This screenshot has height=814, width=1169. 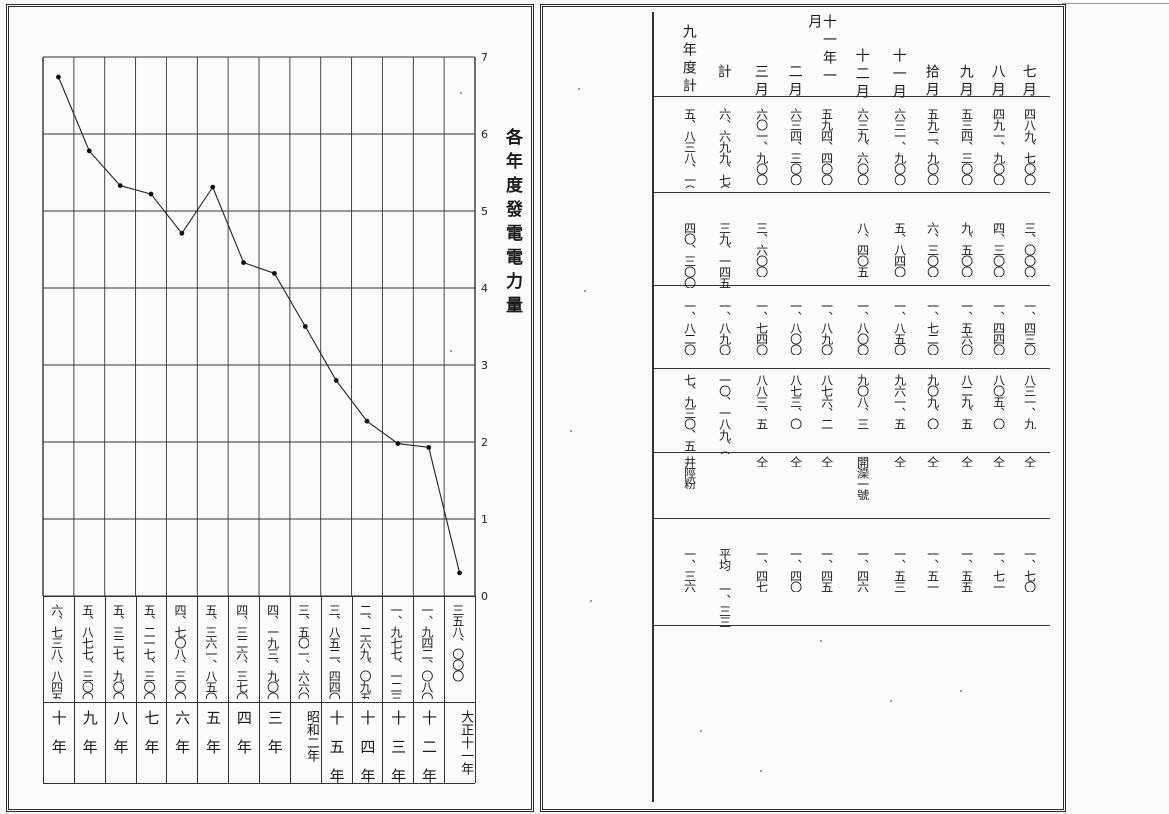 I want to click on column-header: 十二月, so click(x=861, y=75).